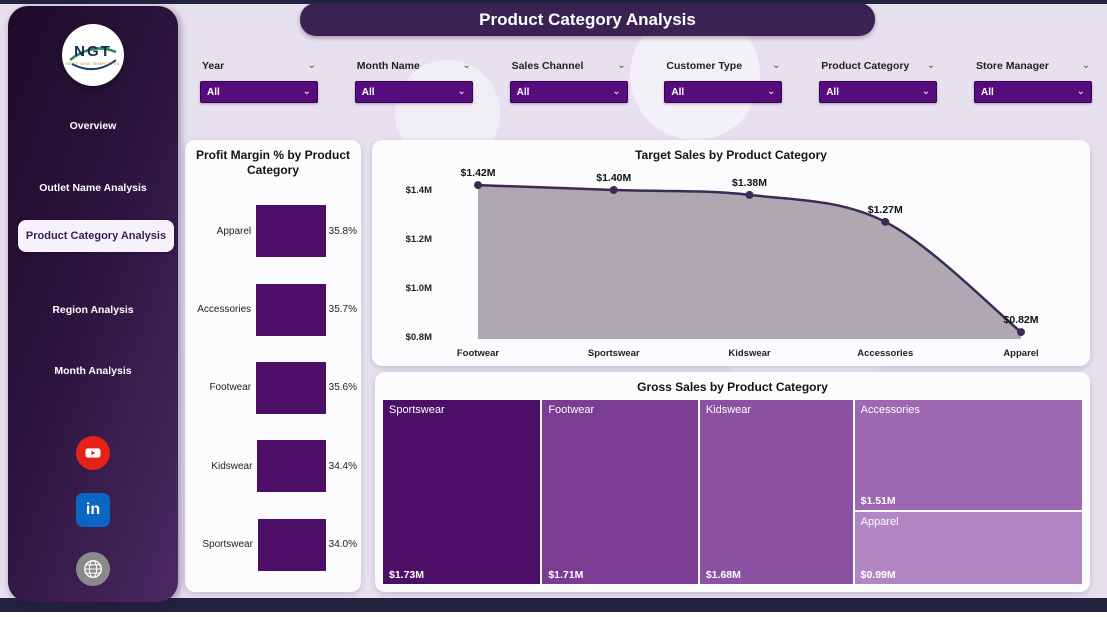  What do you see at coordinates (968, 455) in the screenshot?
I see `treemap-cell-accessories: Accessories $1.51M` at bounding box center [968, 455].